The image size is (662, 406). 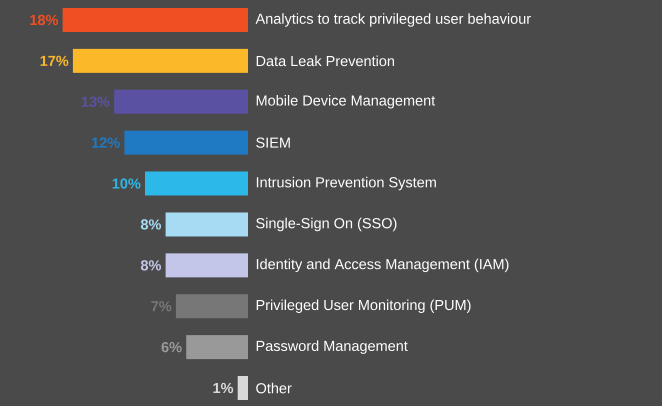 What do you see at coordinates (332, 347) in the screenshot?
I see `y-tick-label: Password Management` at bounding box center [332, 347].